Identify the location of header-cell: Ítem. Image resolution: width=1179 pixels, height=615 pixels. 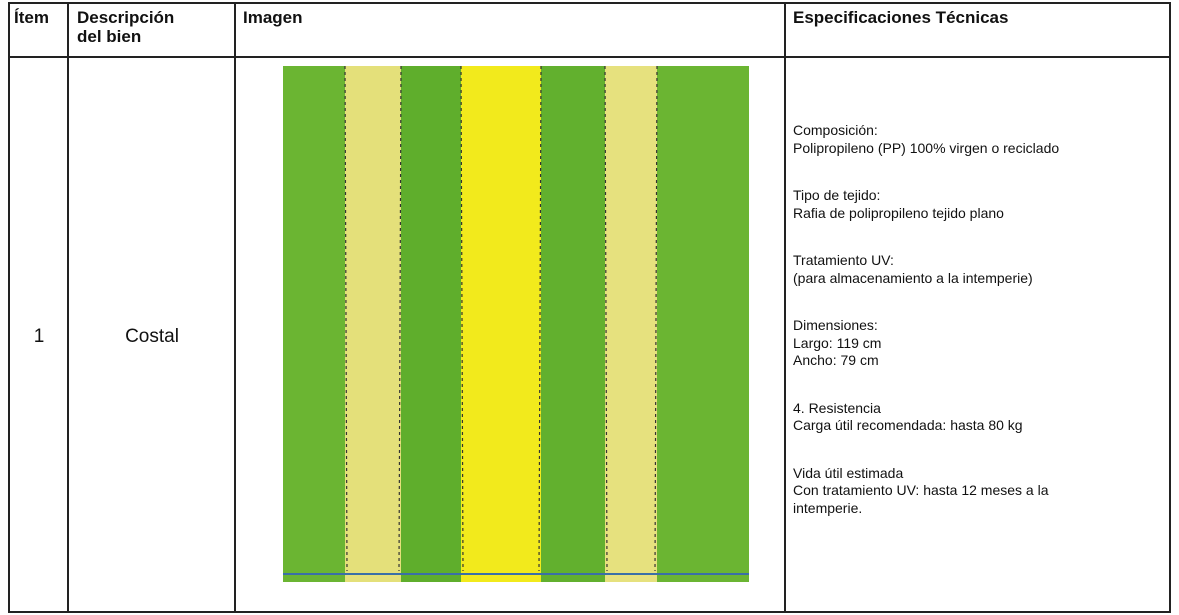
(31, 17).